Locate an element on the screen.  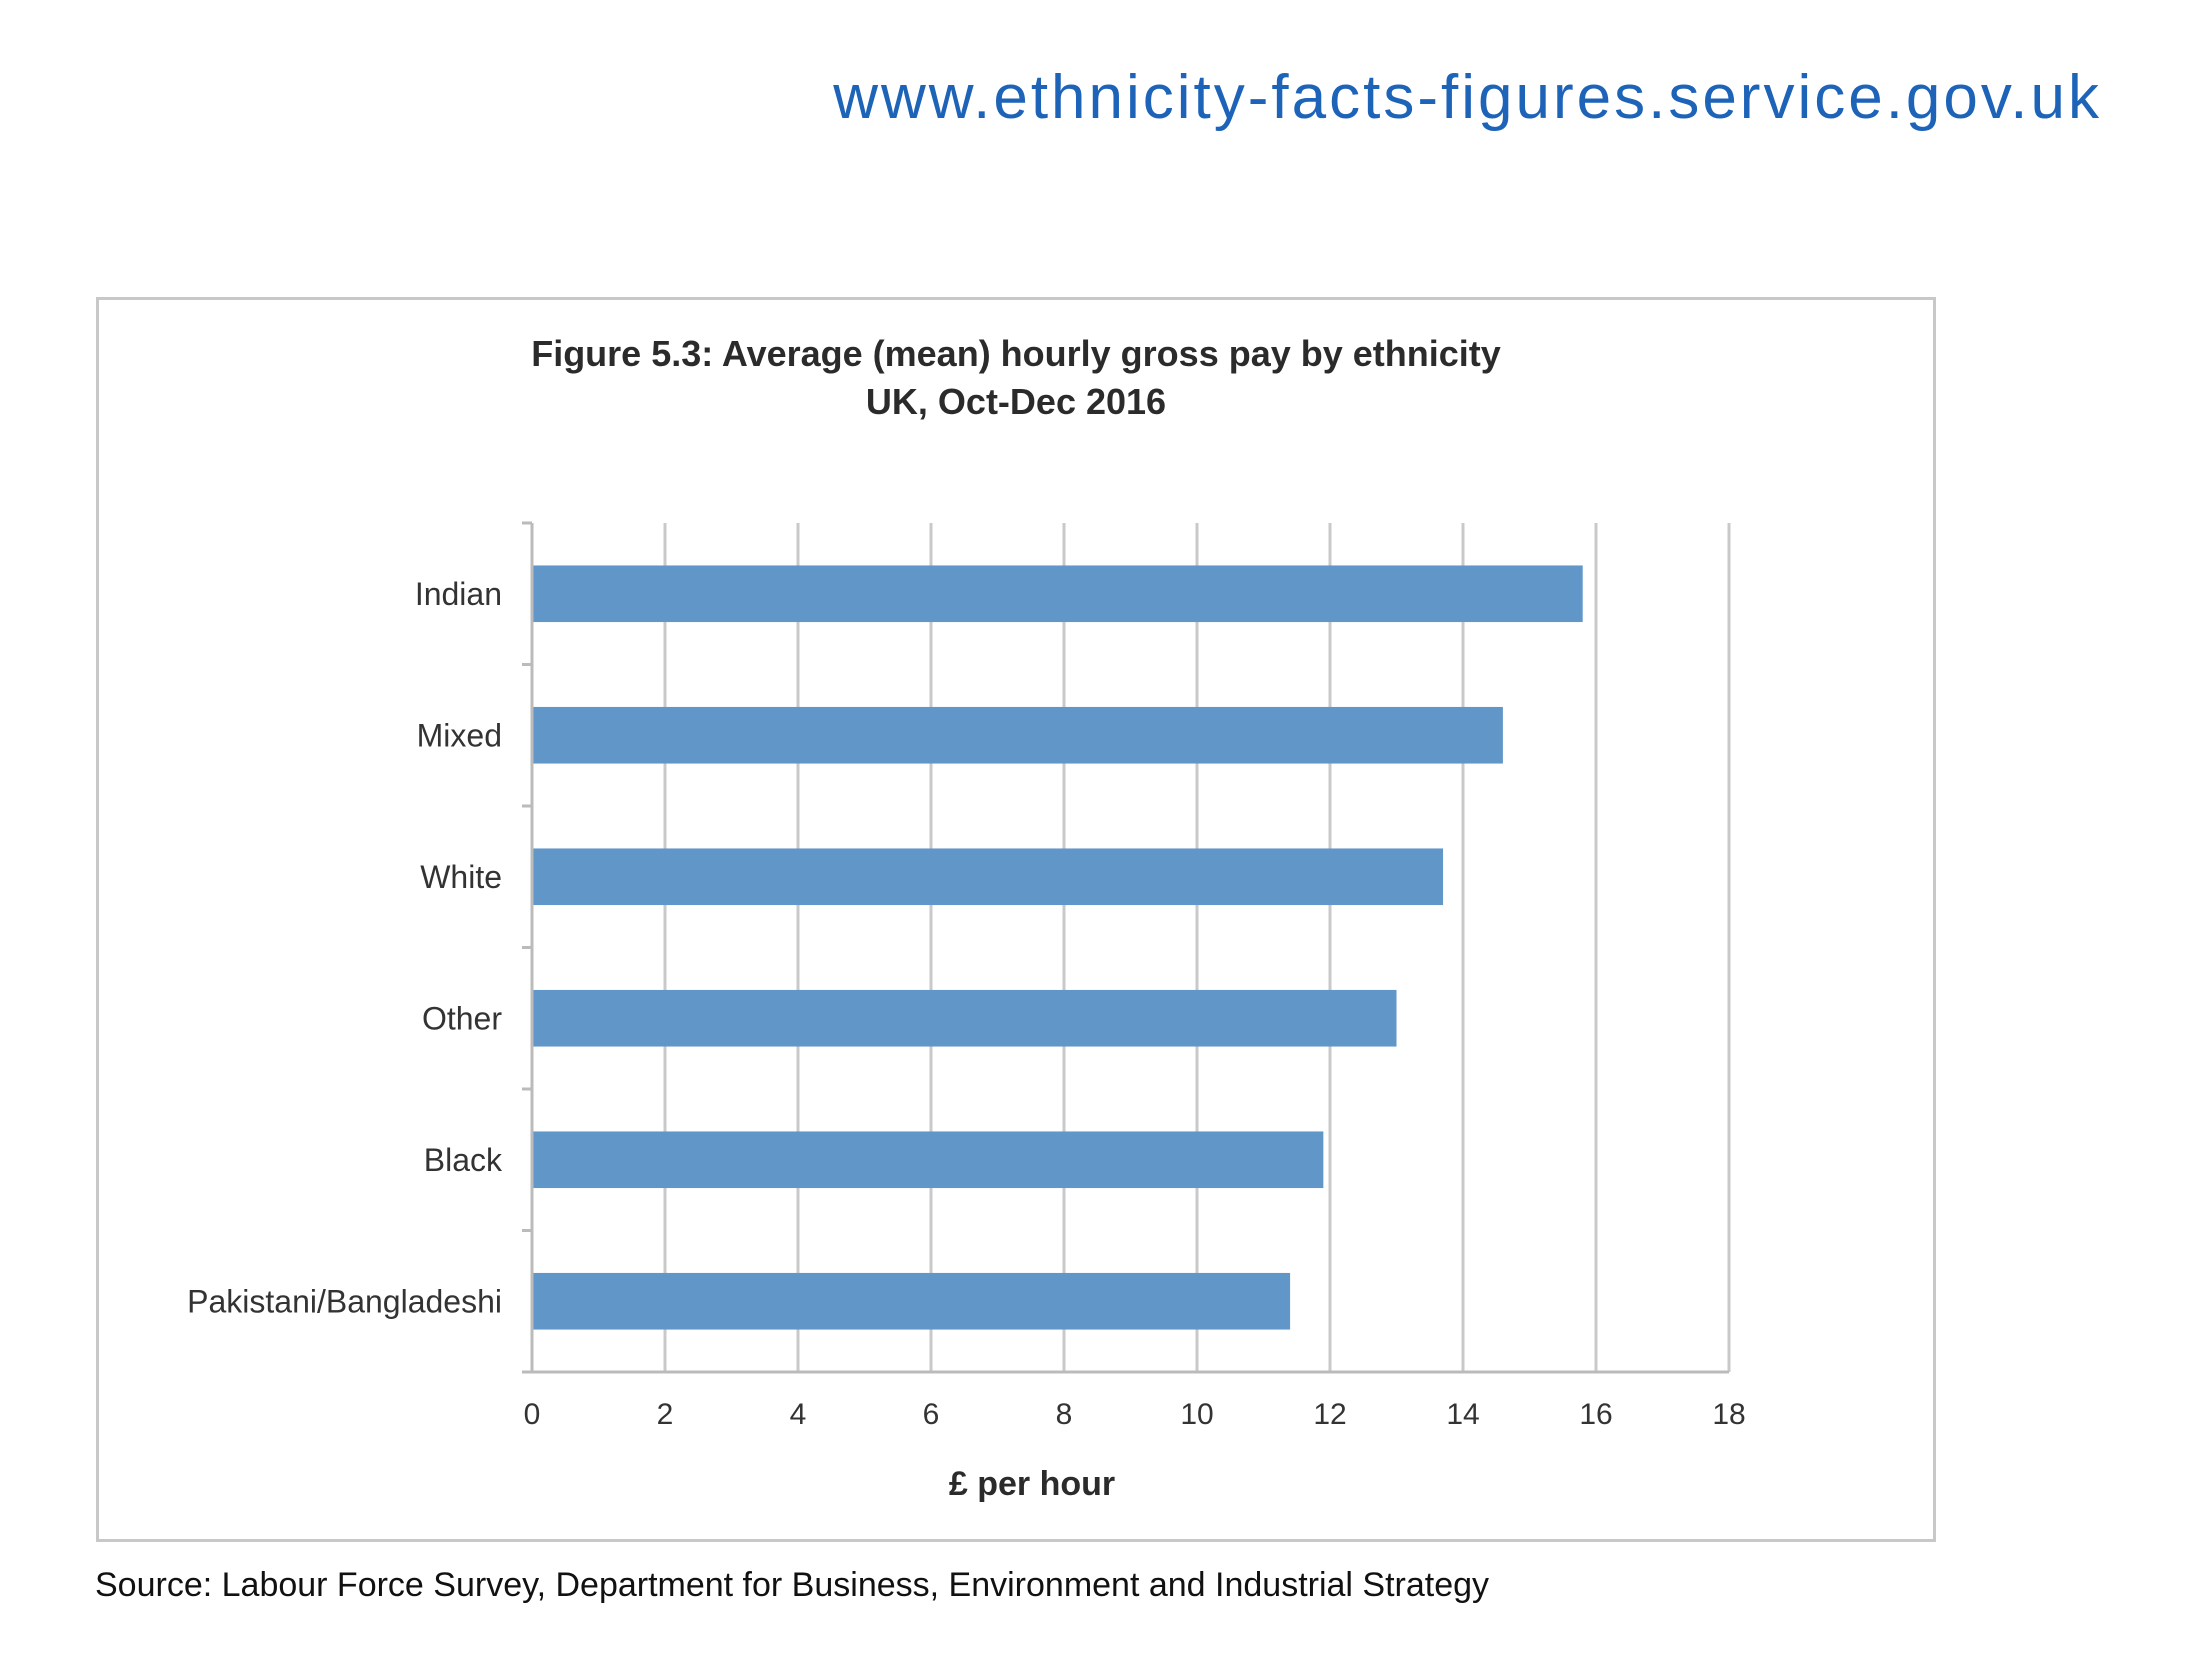
category-label: Mixed is located at coordinates (459, 735).